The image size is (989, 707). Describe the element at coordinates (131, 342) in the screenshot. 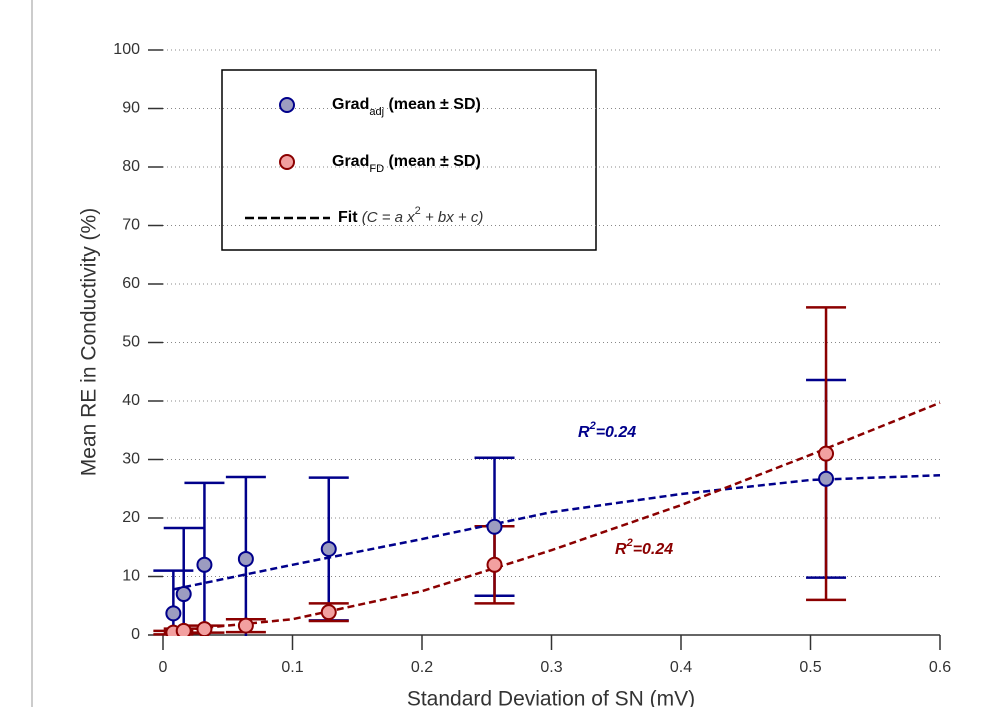

I see `y-tick-label: 50` at that location.